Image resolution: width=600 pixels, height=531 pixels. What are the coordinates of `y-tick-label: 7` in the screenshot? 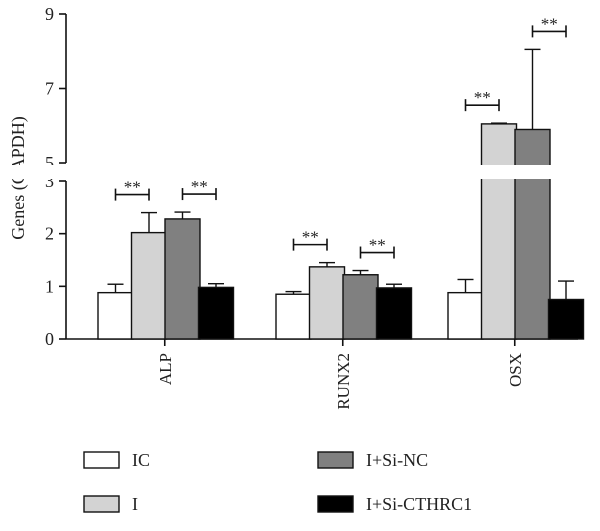 It's located at (49, 89).